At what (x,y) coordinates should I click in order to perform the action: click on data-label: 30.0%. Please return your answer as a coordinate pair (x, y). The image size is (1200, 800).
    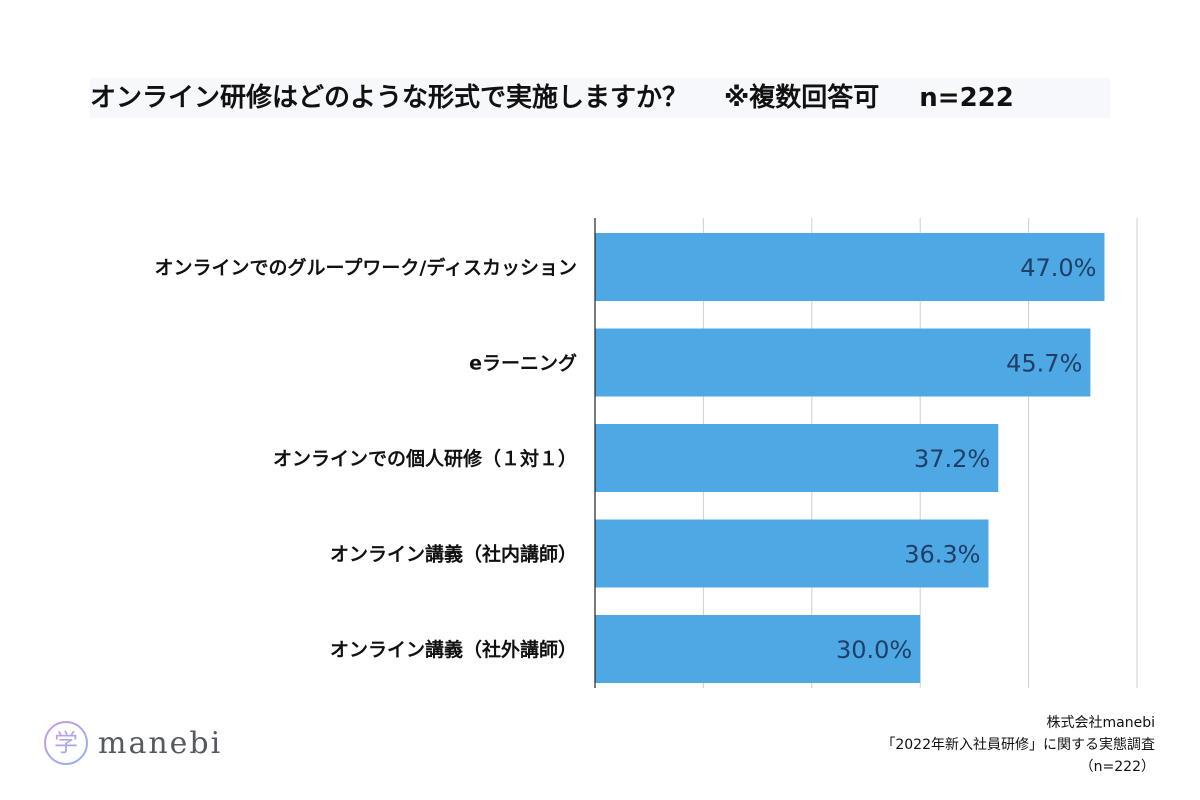
    Looking at the image, I should click on (874, 650).